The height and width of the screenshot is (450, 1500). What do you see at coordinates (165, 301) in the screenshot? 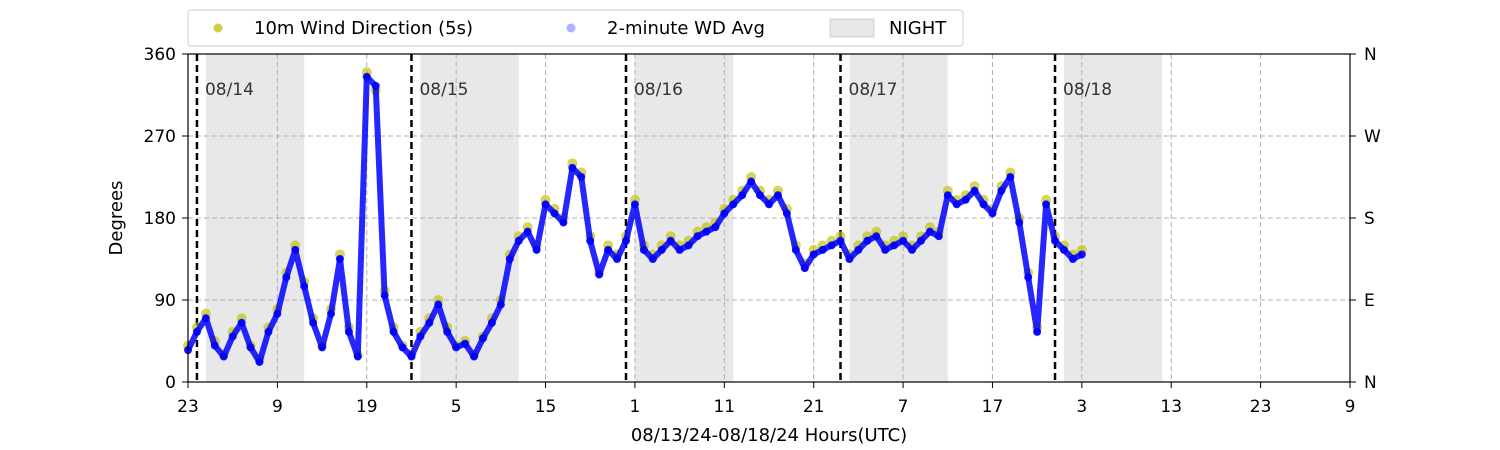
I see `y-tick-label: 90` at bounding box center [165, 301].